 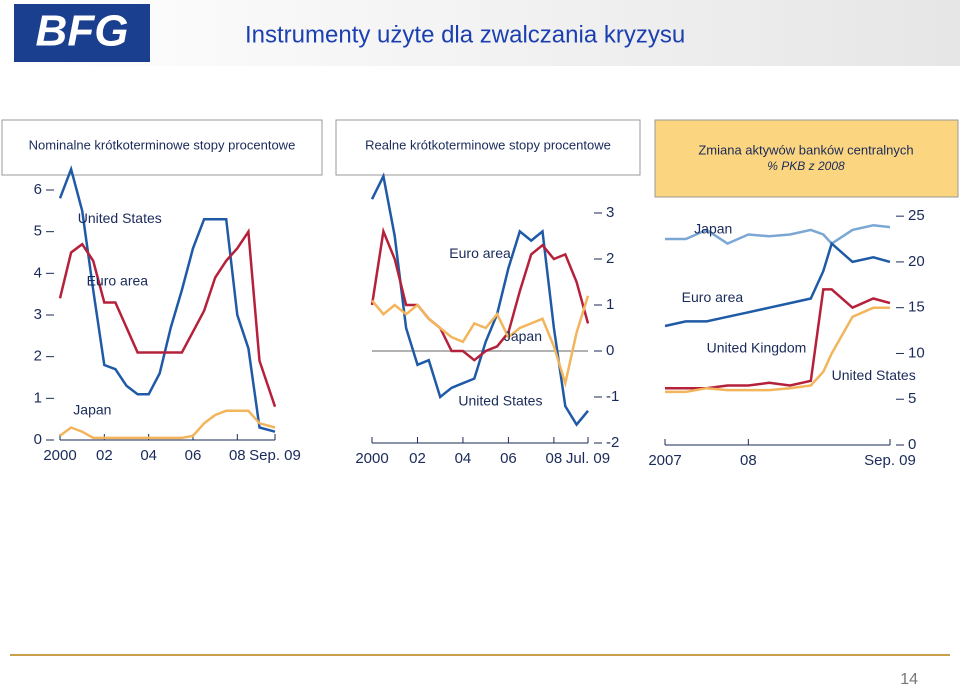 What do you see at coordinates (488, 144) in the screenshot?
I see `panel-title: Realne krótkoterminowe stopy procentowe` at bounding box center [488, 144].